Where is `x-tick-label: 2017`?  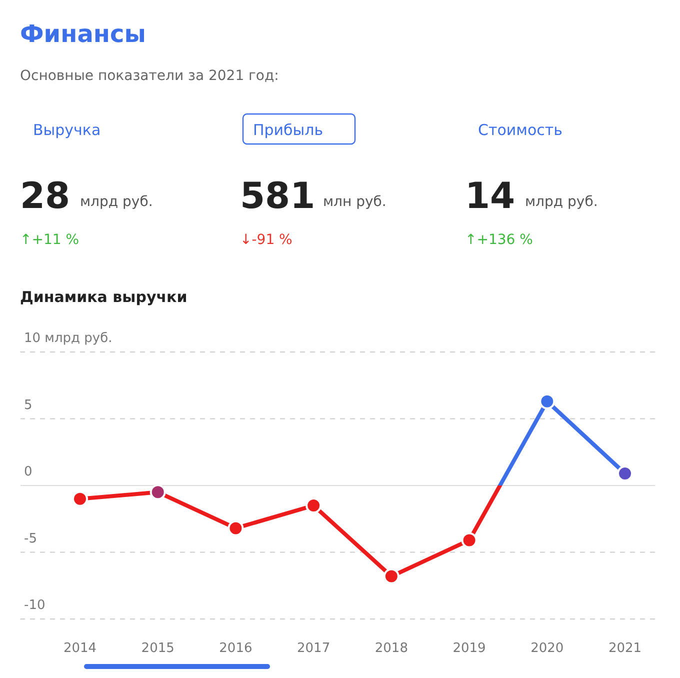 x-tick-label: 2017 is located at coordinates (313, 648).